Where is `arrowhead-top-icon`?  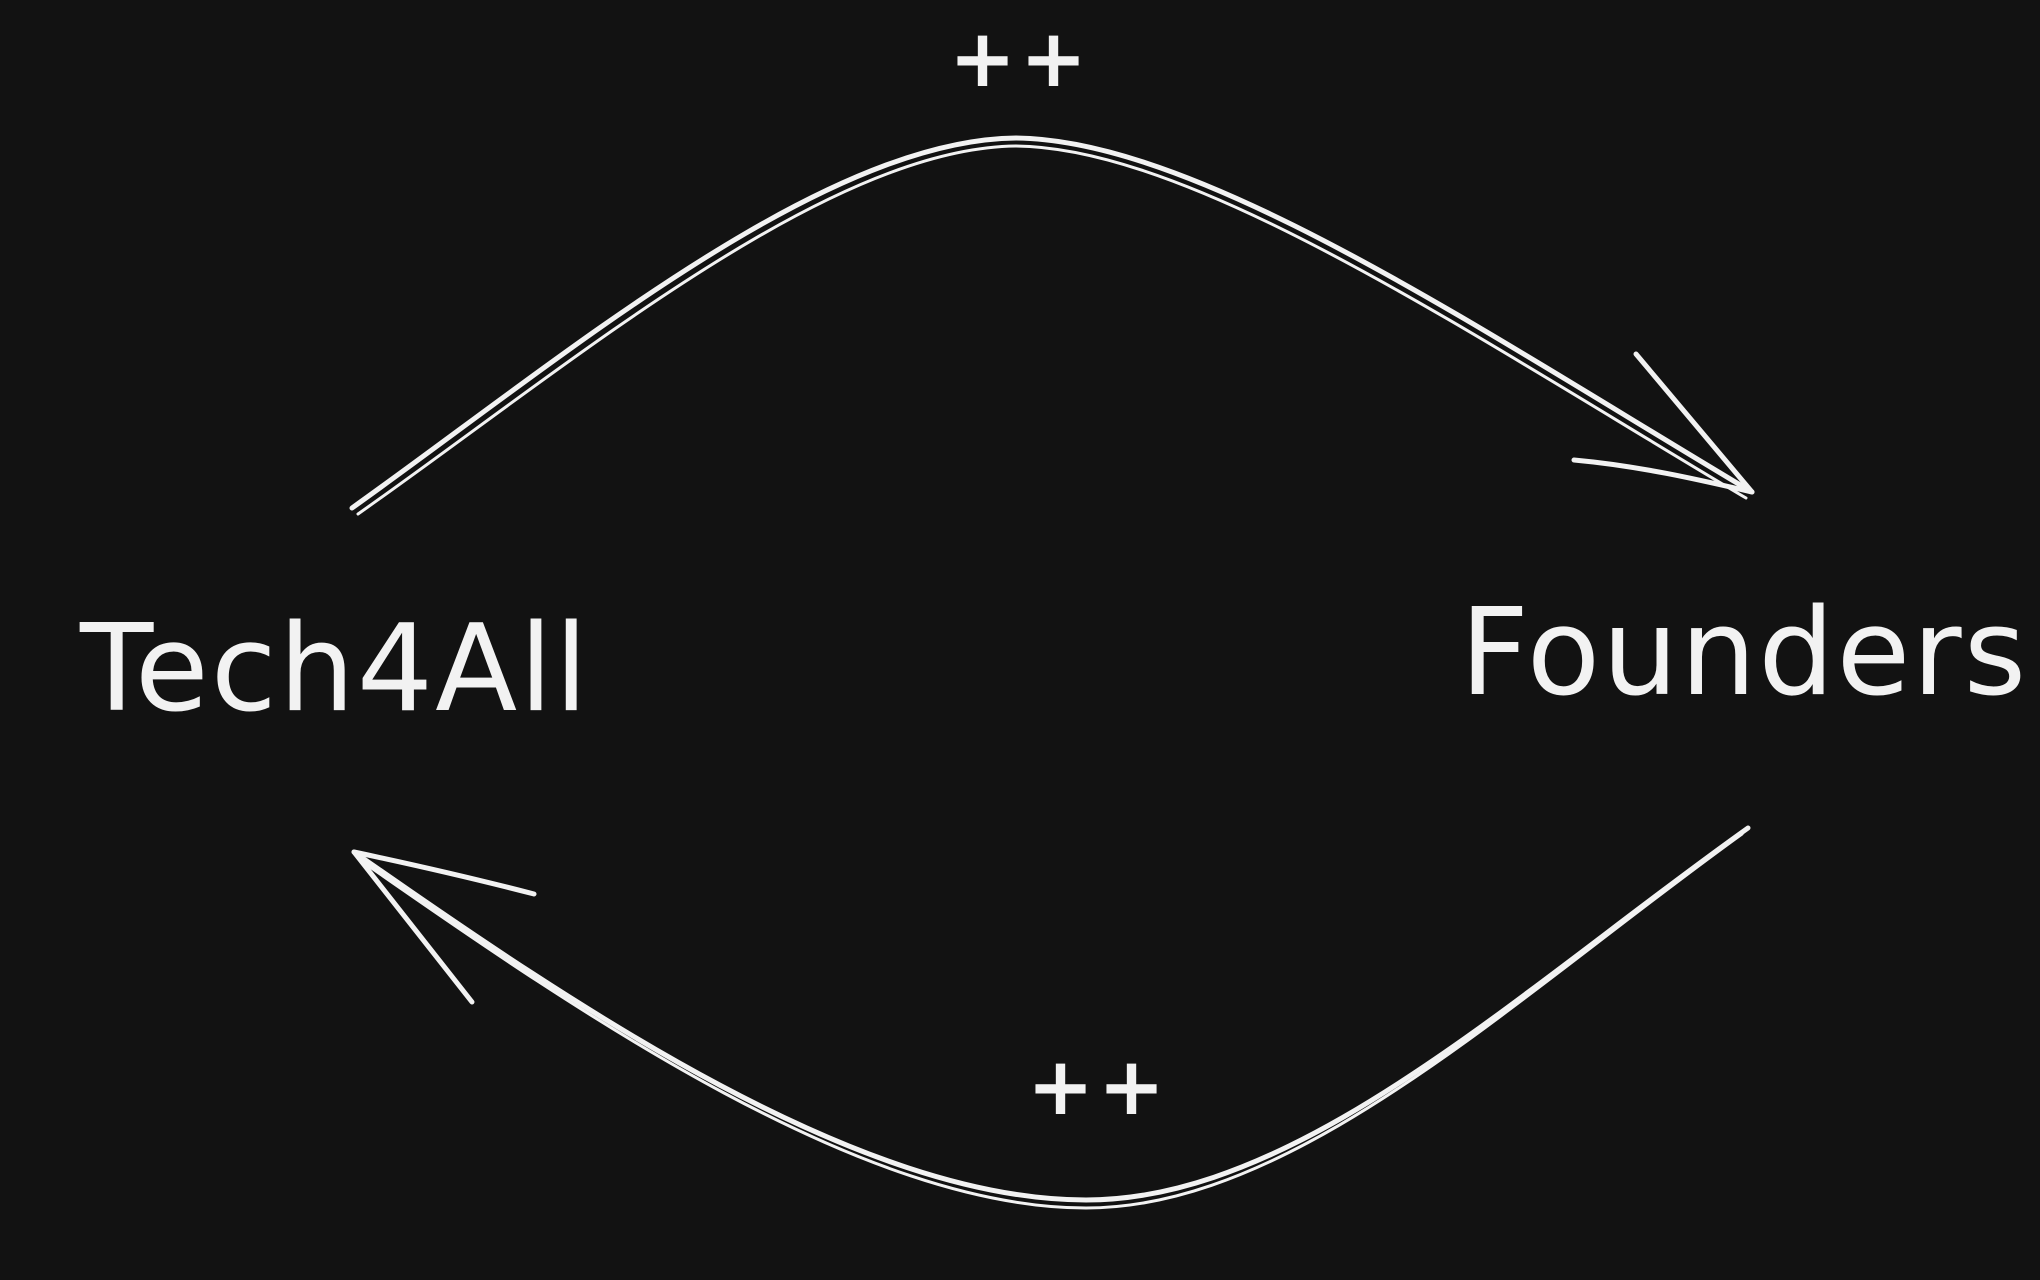
arrowhead-top-icon is located at coordinates (1663, 423).